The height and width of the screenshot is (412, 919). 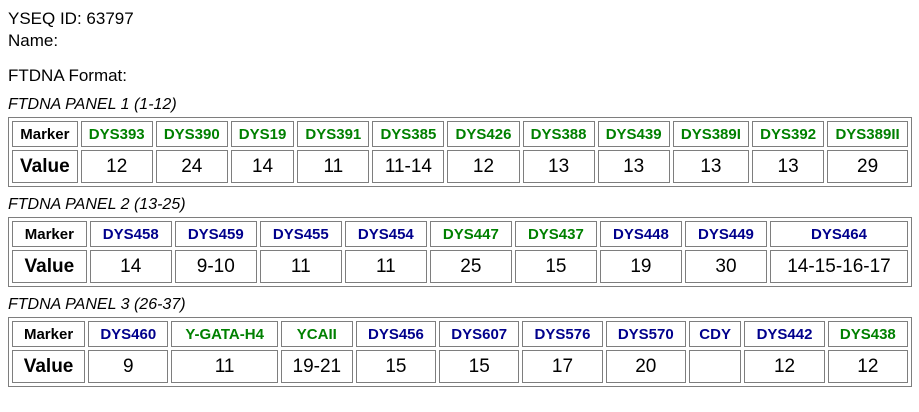 I want to click on marker-name-cell: DYS393, so click(x=116, y=134).